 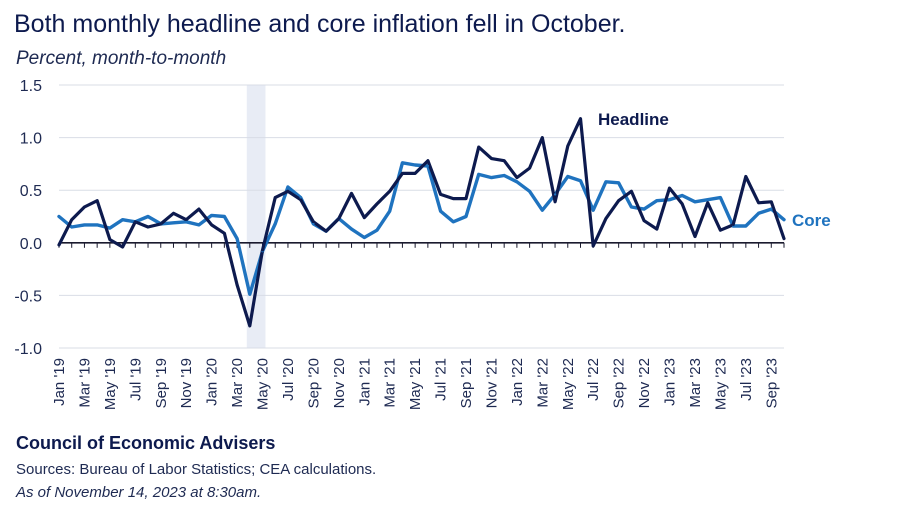 What do you see at coordinates (212, 382) in the screenshot?
I see `x-tick-label: Jan '20` at bounding box center [212, 382].